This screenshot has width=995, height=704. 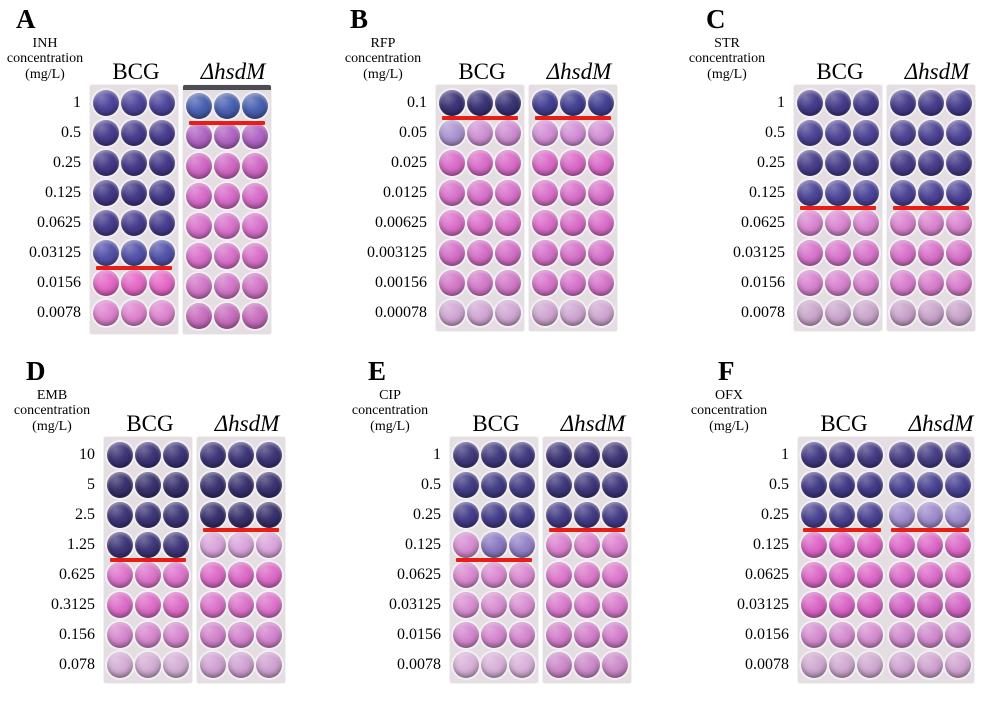 I want to click on assay-plate-bcg, so click(x=838, y=208).